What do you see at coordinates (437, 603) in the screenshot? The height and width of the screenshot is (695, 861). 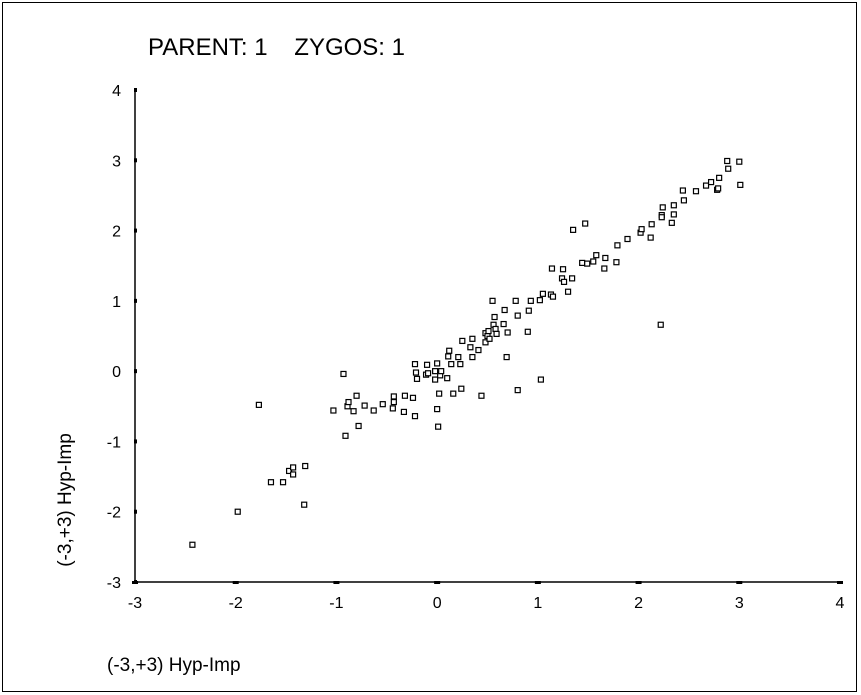 I see `x-tick-label: 0` at bounding box center [437, 603].